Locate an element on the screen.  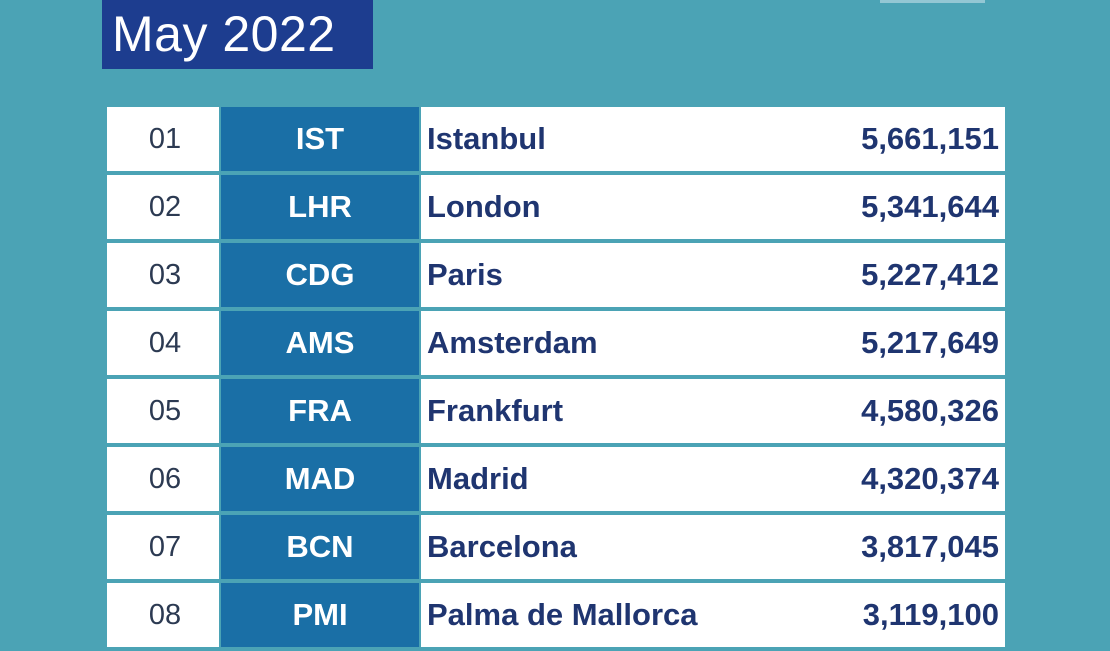
rank-cell: 01 is located at coordinates (163, 139).